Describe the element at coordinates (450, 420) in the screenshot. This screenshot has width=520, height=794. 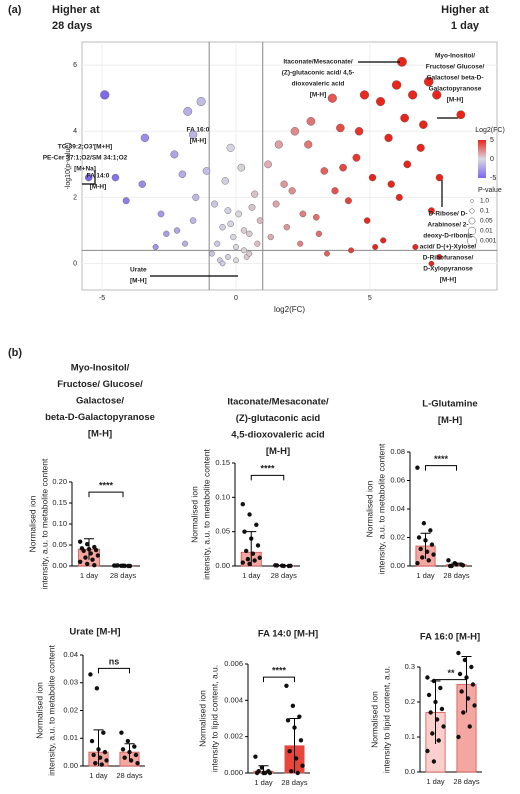
I see `chart-title: [M-H]` at that location.